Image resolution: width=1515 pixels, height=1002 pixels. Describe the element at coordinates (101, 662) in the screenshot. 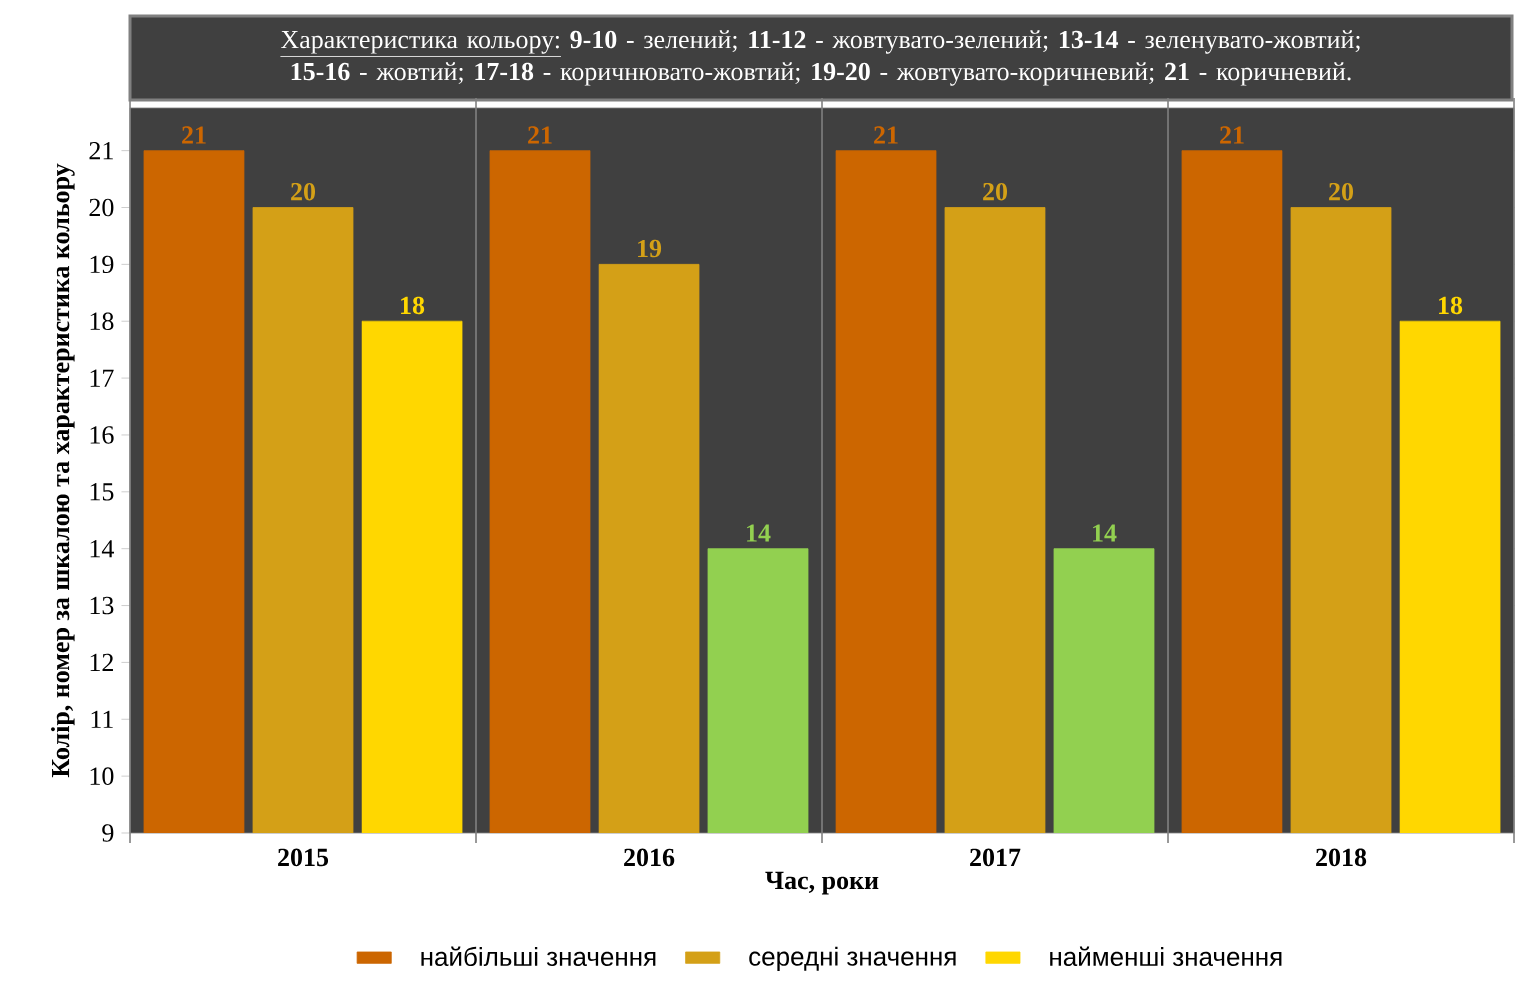

I see `y-tick-label: 12` at that location.